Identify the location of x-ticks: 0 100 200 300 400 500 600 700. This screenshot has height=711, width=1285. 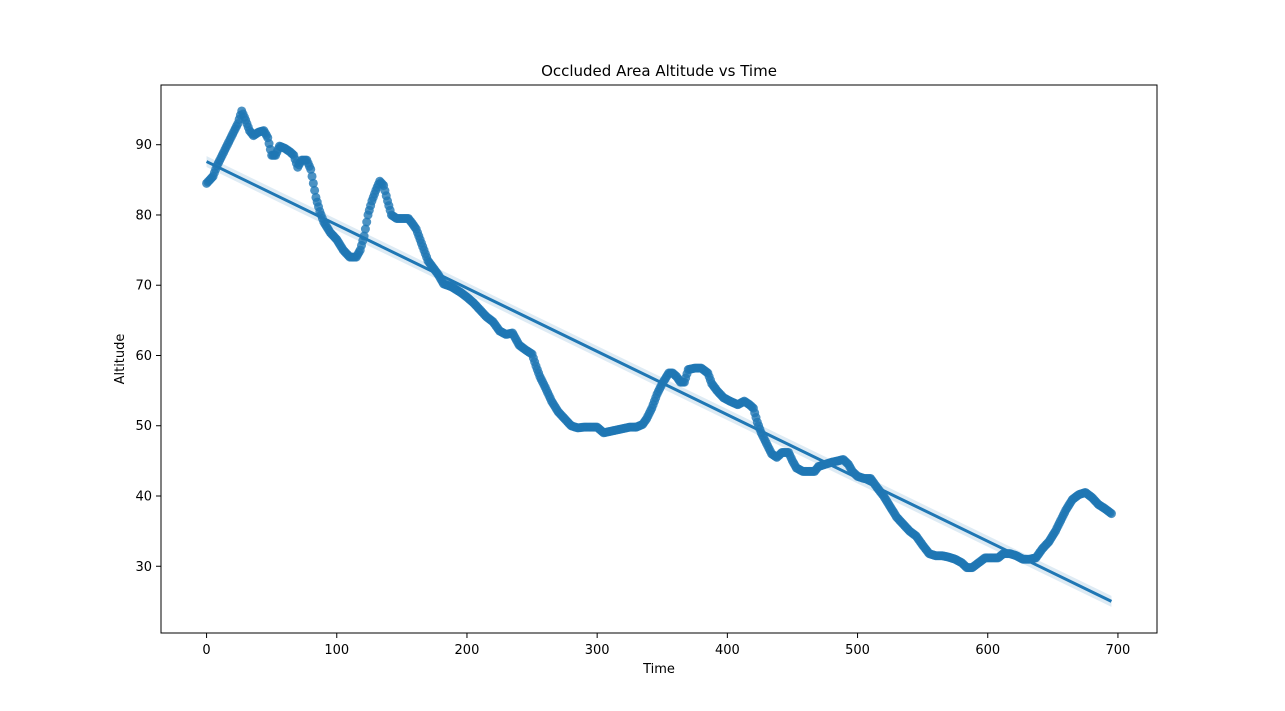
(666, 645).